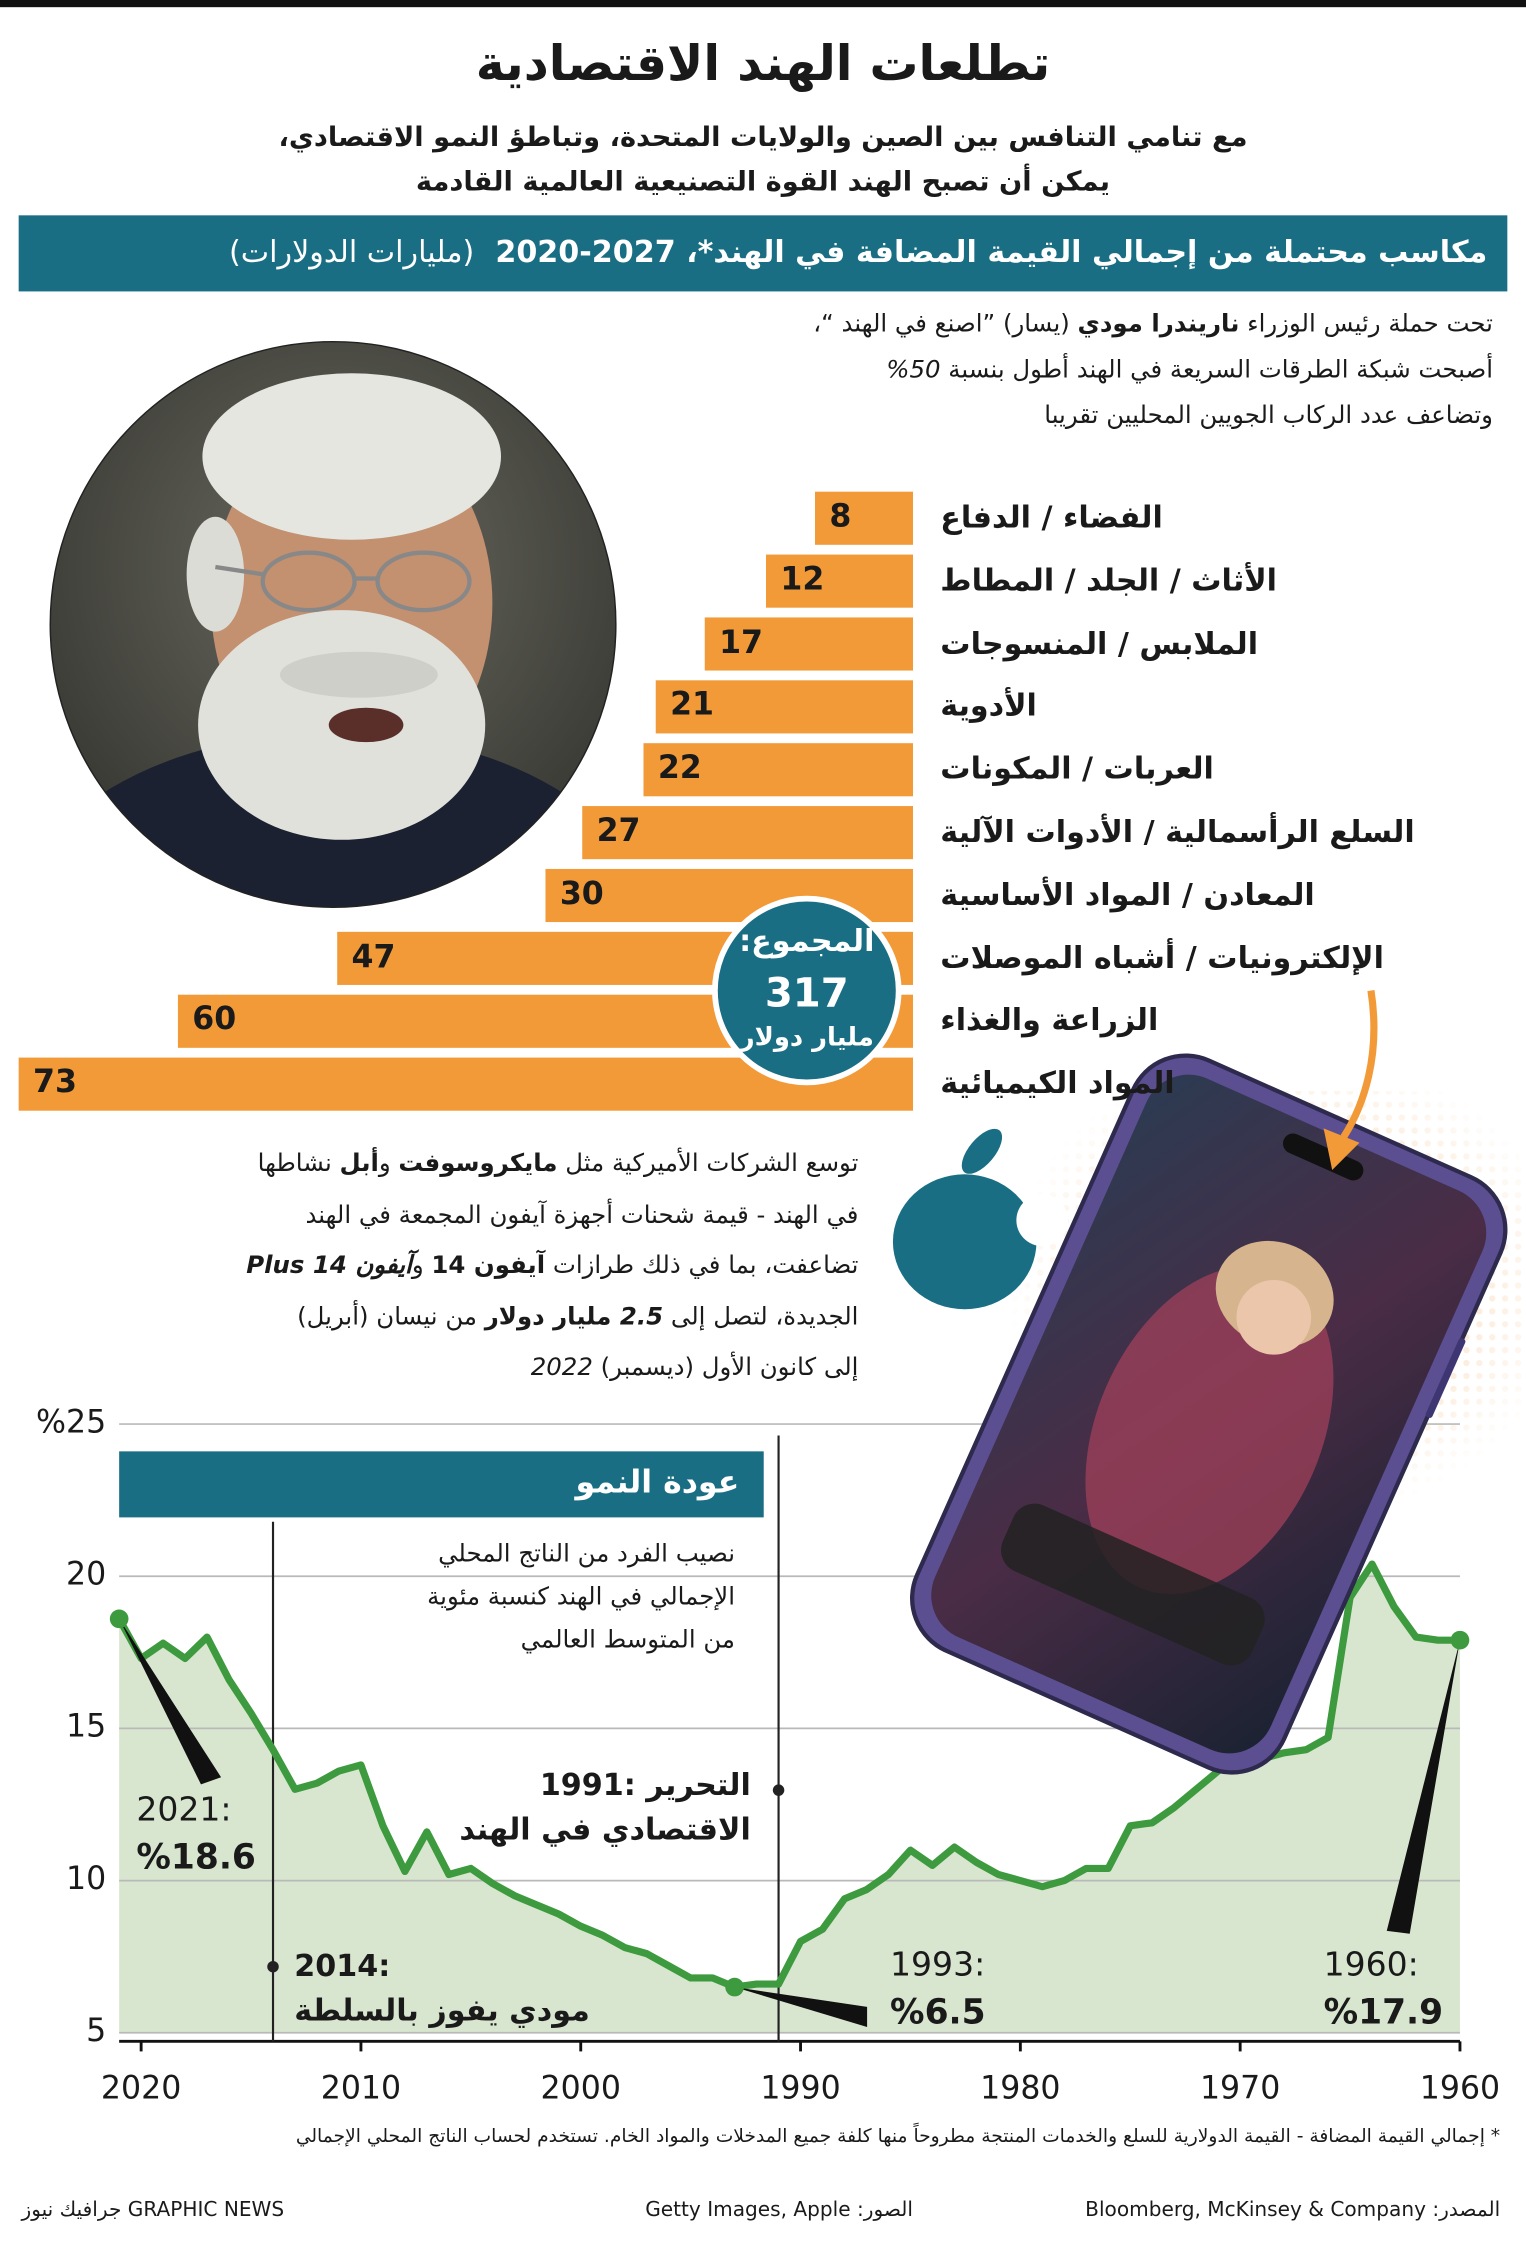  I want to click on screen-island, so click(1323, 1157).